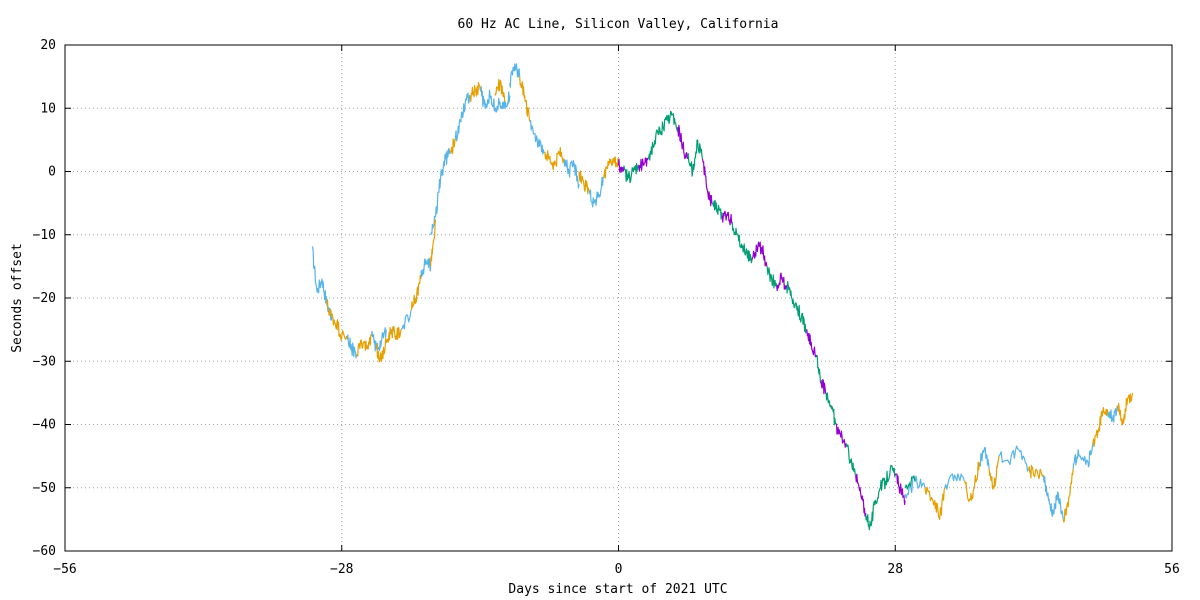 This screenshot has width=1200, height=600. Describe the element at coordinates (44, 488) in the screenshot. I see `y-tick-label: −50` at that location.